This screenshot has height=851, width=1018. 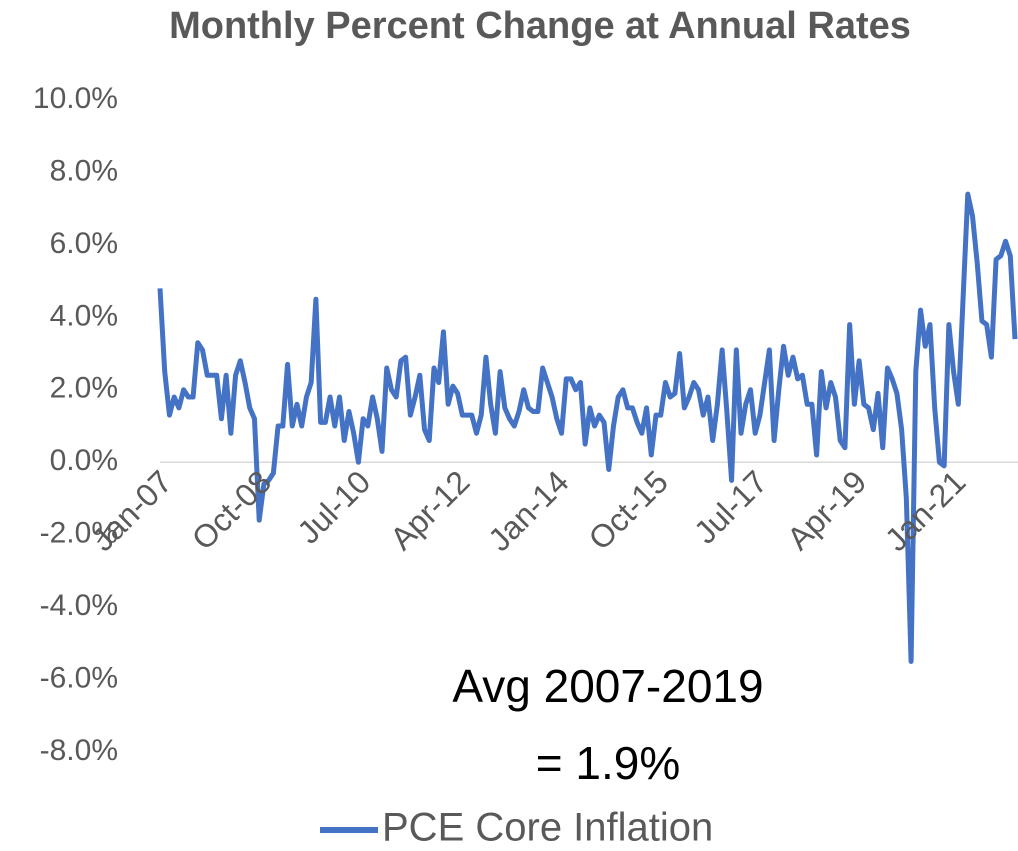 I want to click on y-tick-label: 0.0%, so click(x=84, y=460).